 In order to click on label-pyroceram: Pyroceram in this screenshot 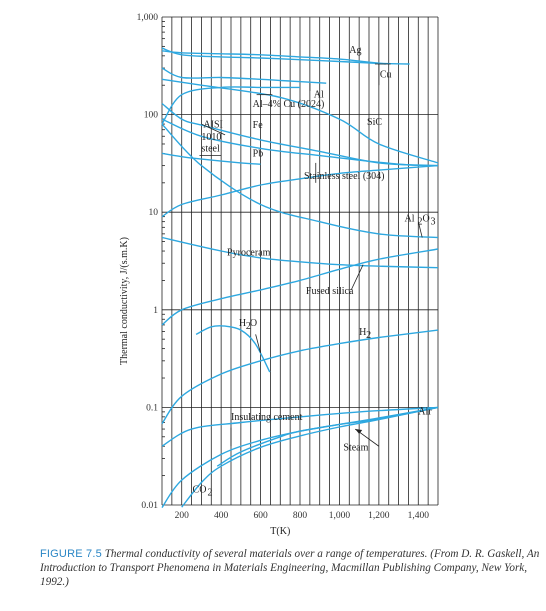, I will do `click(249, 253)`.